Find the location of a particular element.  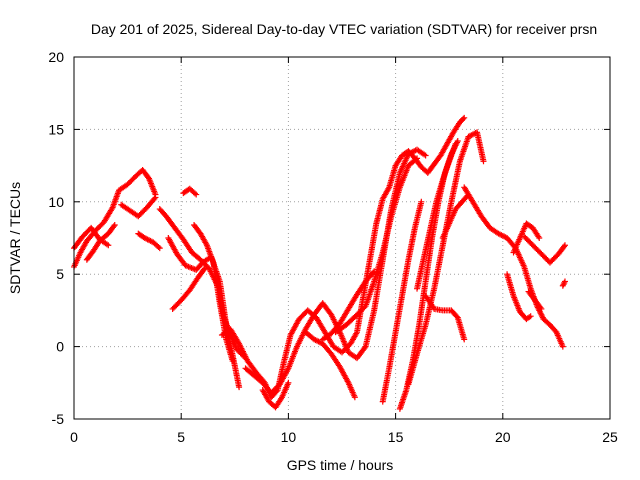

x-tick-label: 25 is located at coordinates (610, 437).